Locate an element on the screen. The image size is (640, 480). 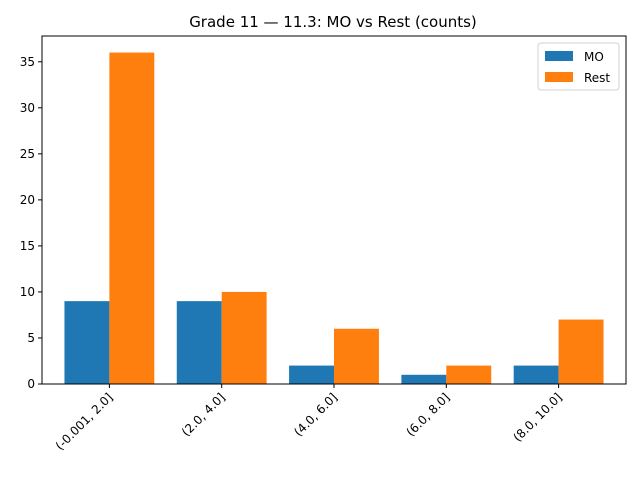
y-tick-label: 20 is located at coordinates (27, 200).